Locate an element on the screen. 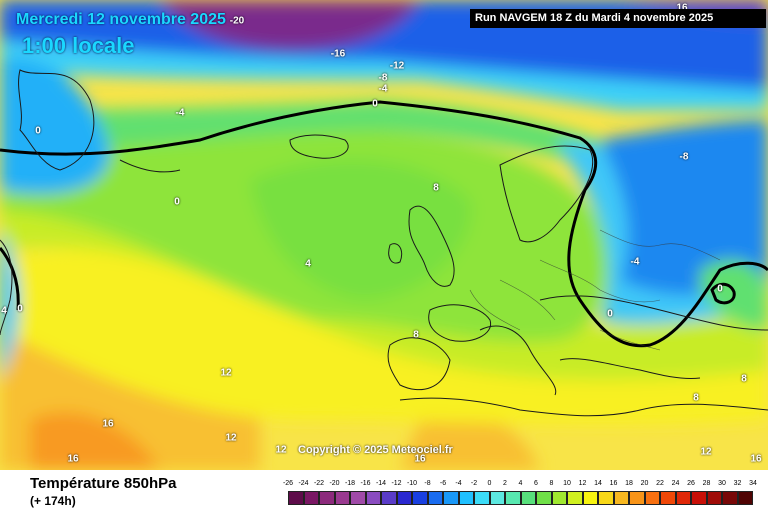 The width and height of the screenshot is (768, 512). legend-tick-label: 6 is located at coordinates (536, 483).